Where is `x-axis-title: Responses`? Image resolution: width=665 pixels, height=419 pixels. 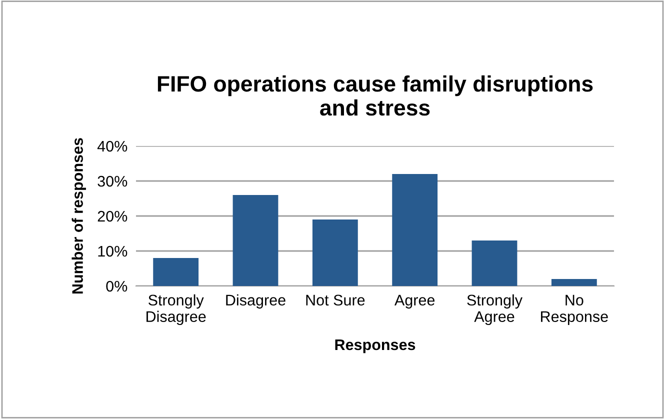 x-axis-title: Responses is located at coordinates (375, 346).